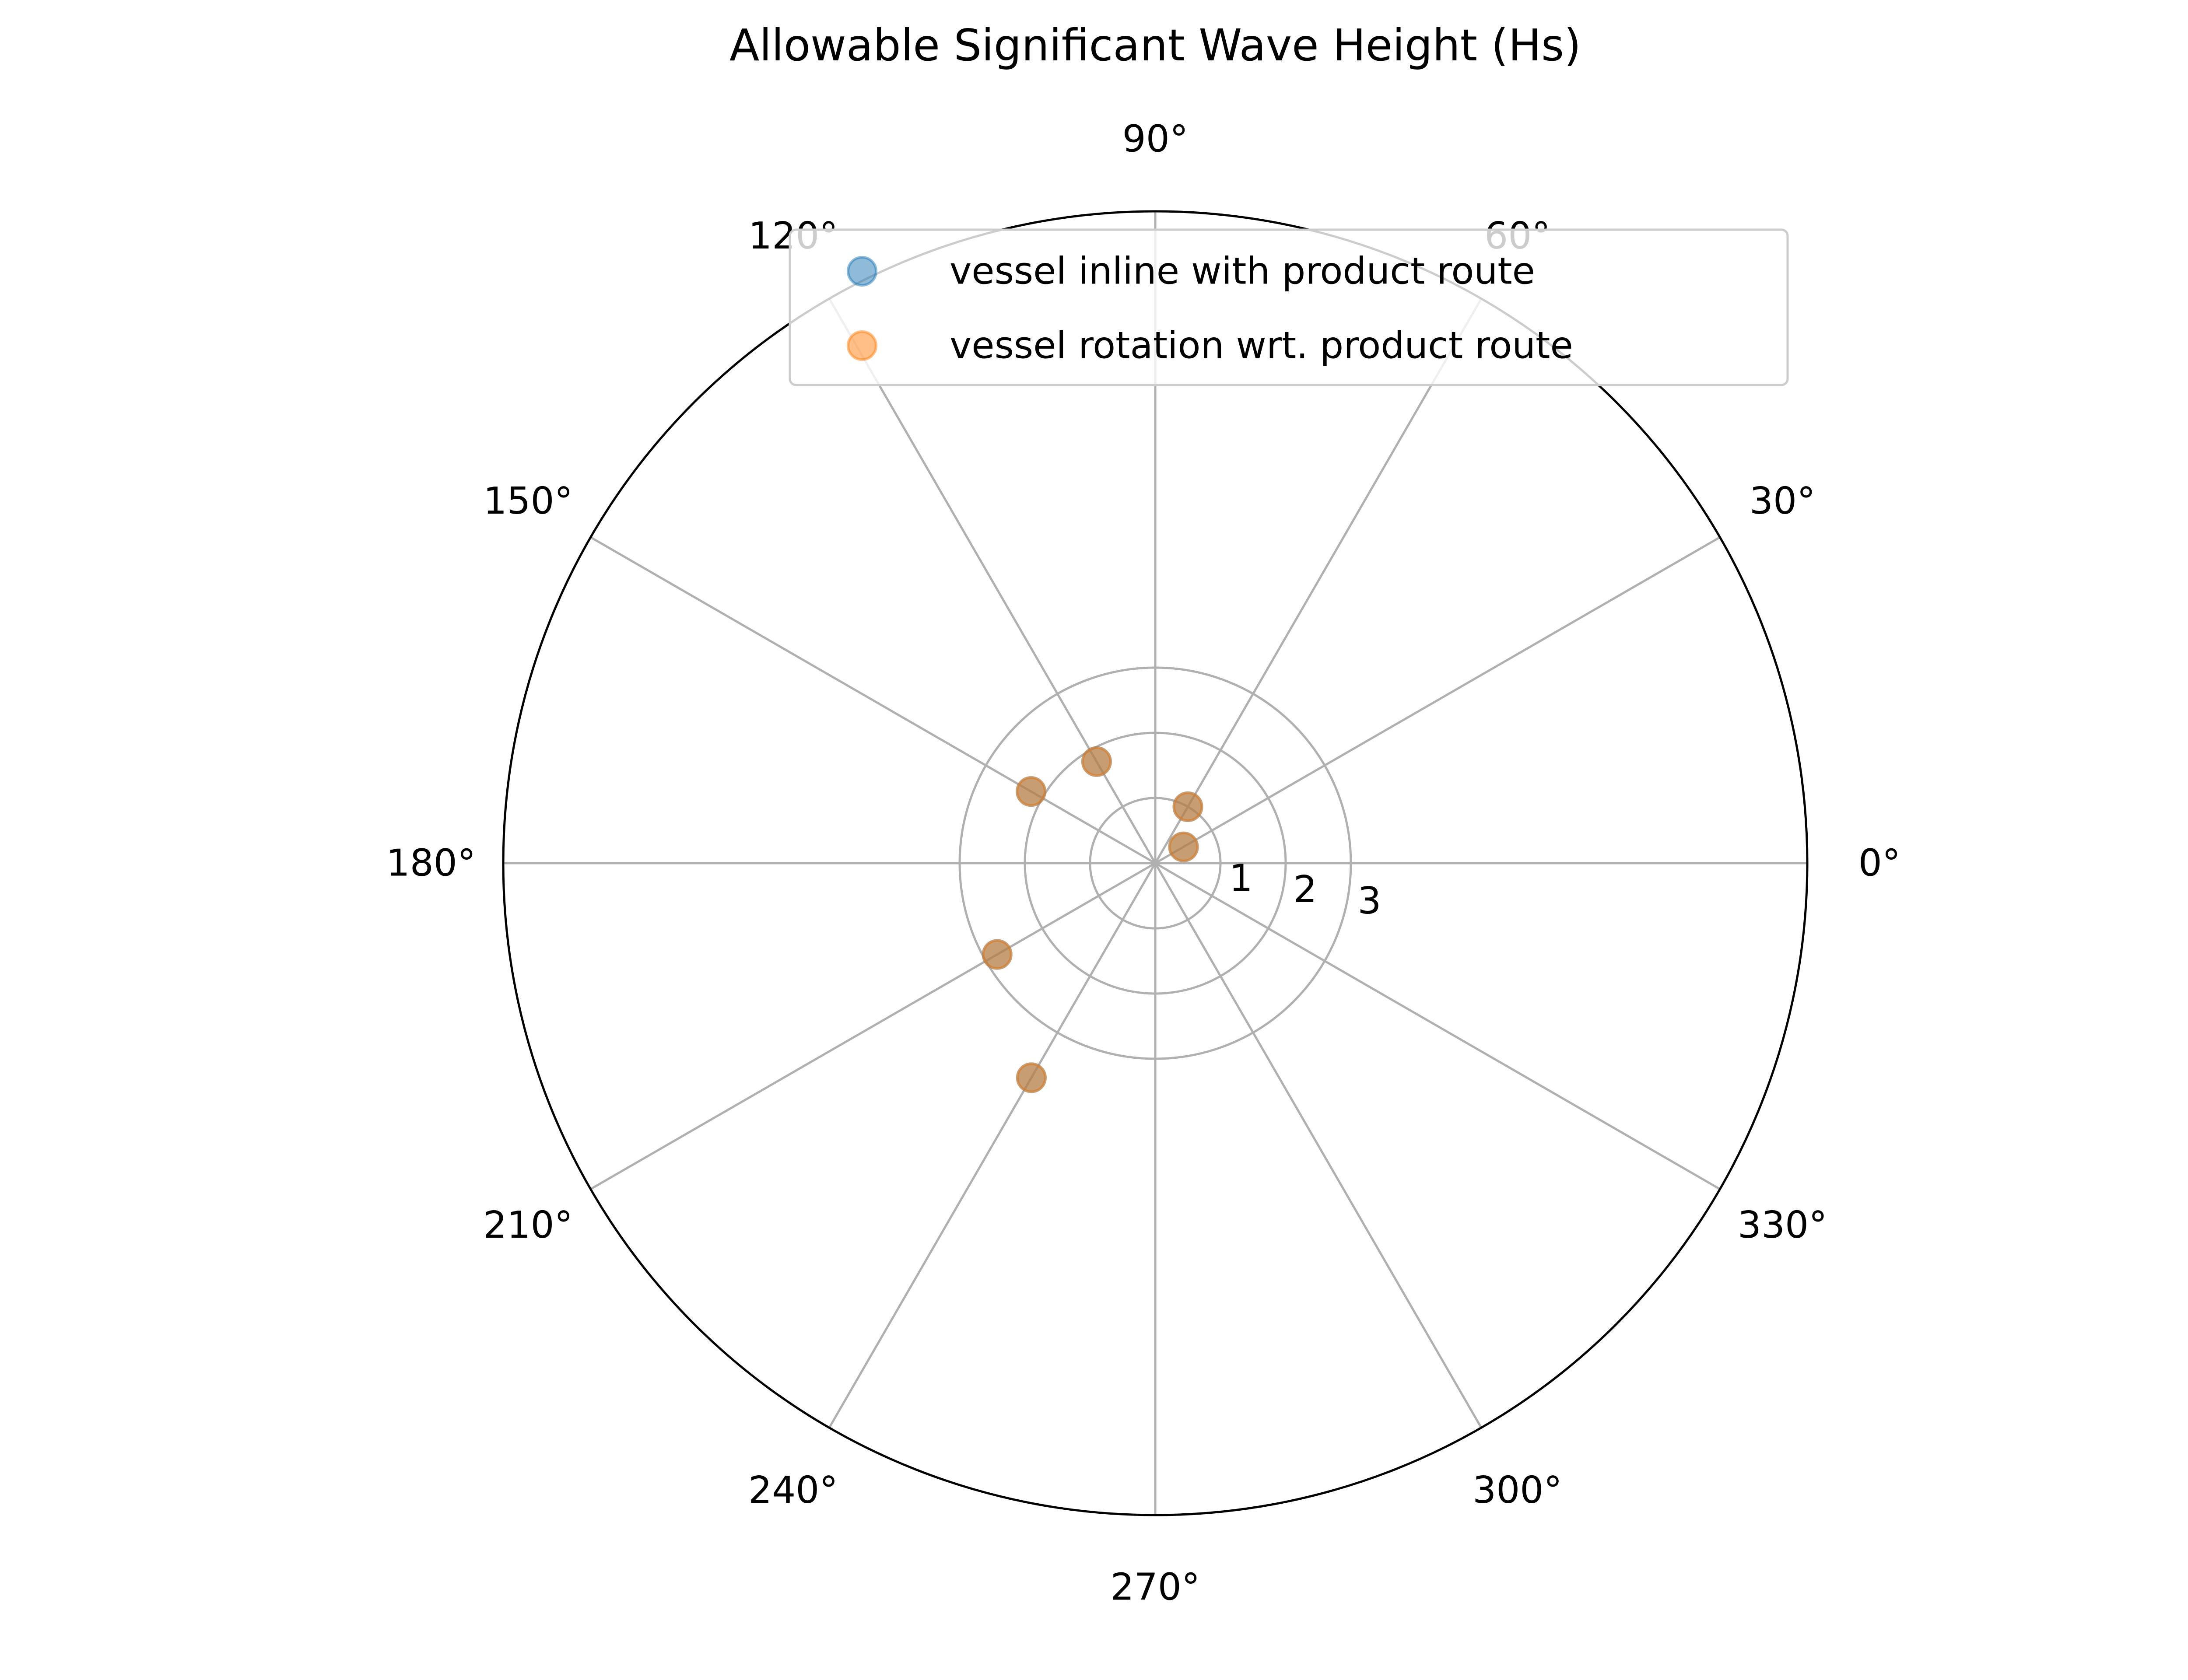 The width and height of the screenshot is (2188, 1680). I want to click on angular-tick-label-240: 240°, so click(793, 1490).